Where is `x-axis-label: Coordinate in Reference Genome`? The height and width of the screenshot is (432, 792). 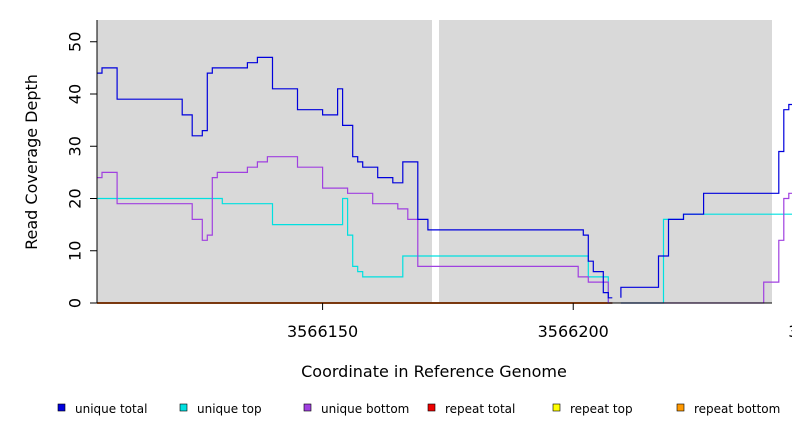
x-axis-label: Coordinate in Reference Genome is located at coordinates (434, 371).